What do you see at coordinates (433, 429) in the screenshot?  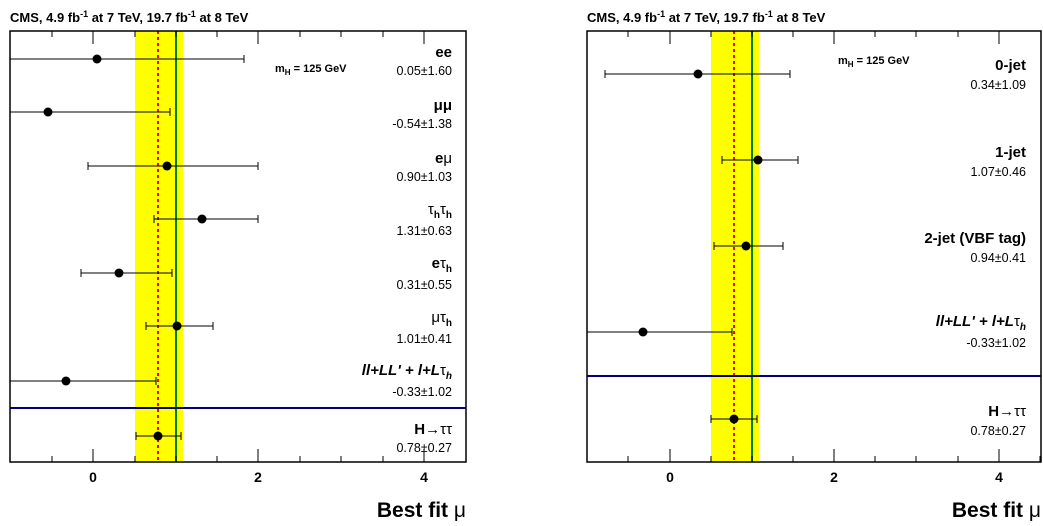 I see `left-label-combined: H→ττ` at bounding box center [433, 429].